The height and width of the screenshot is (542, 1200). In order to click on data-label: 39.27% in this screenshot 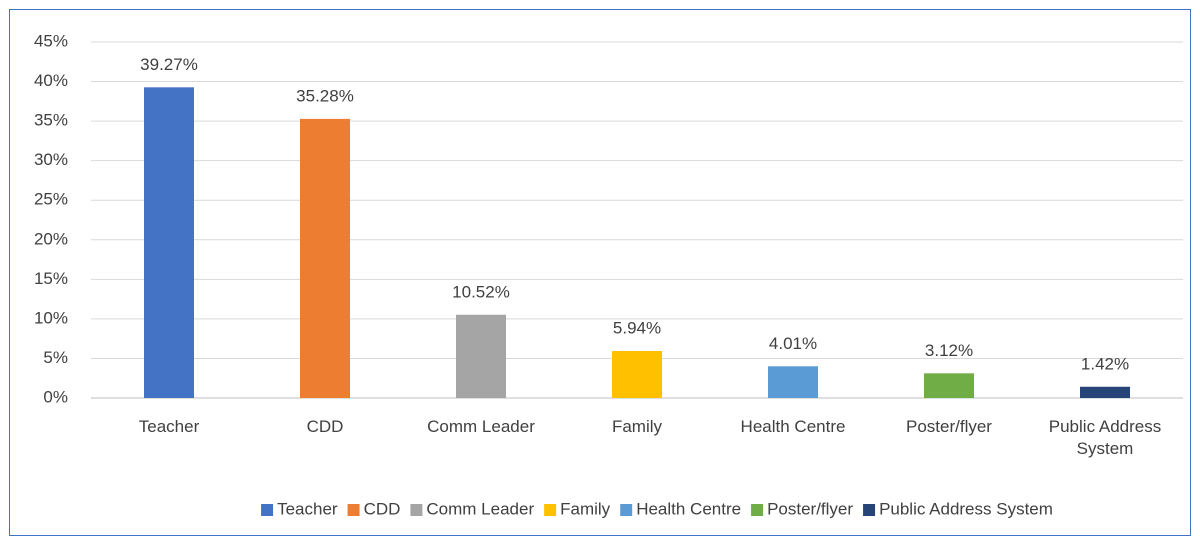, I will do `click(169, 64)`.